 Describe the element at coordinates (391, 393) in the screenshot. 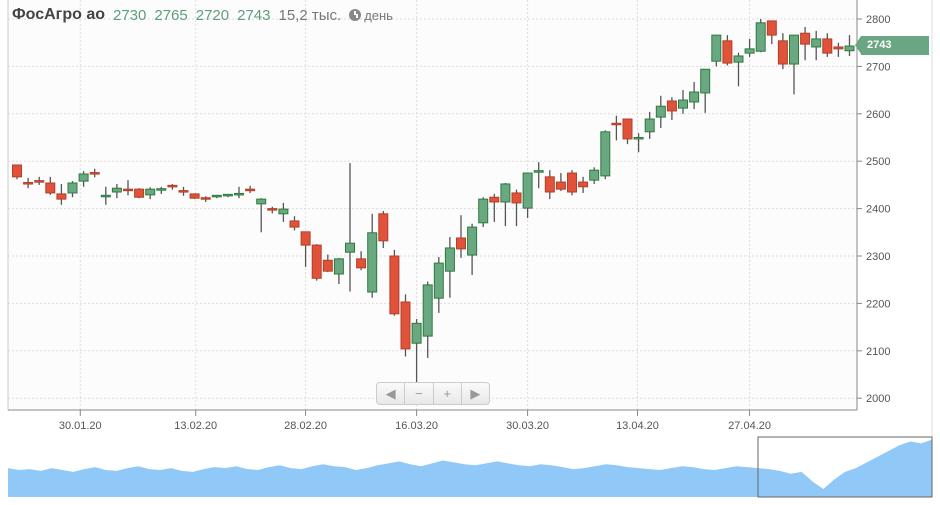

I see `scroll-left-button: ◀` at that location.